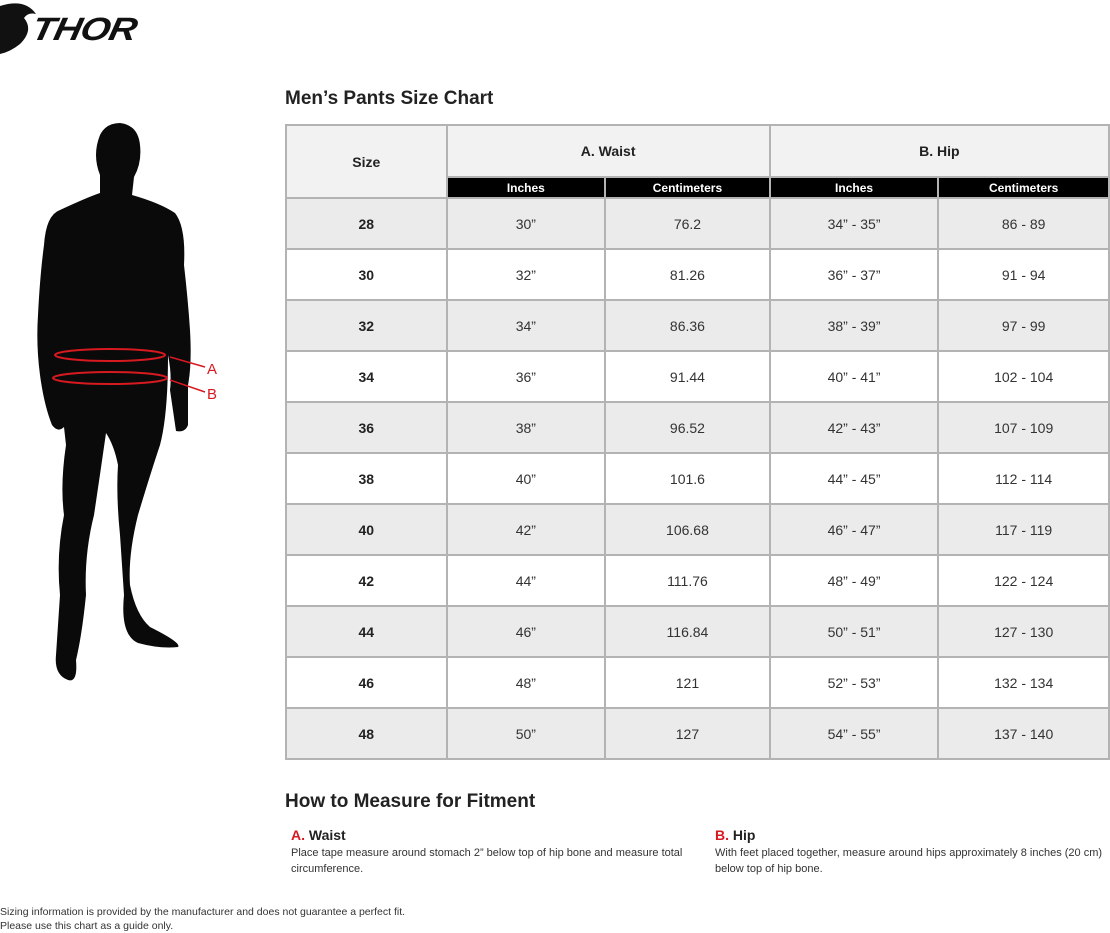 The image size is (1110, 933). What do you see at coordinates (298, 835) in the screenshot?
I see `waist-letter: A.` at bounding box center [298, 835].